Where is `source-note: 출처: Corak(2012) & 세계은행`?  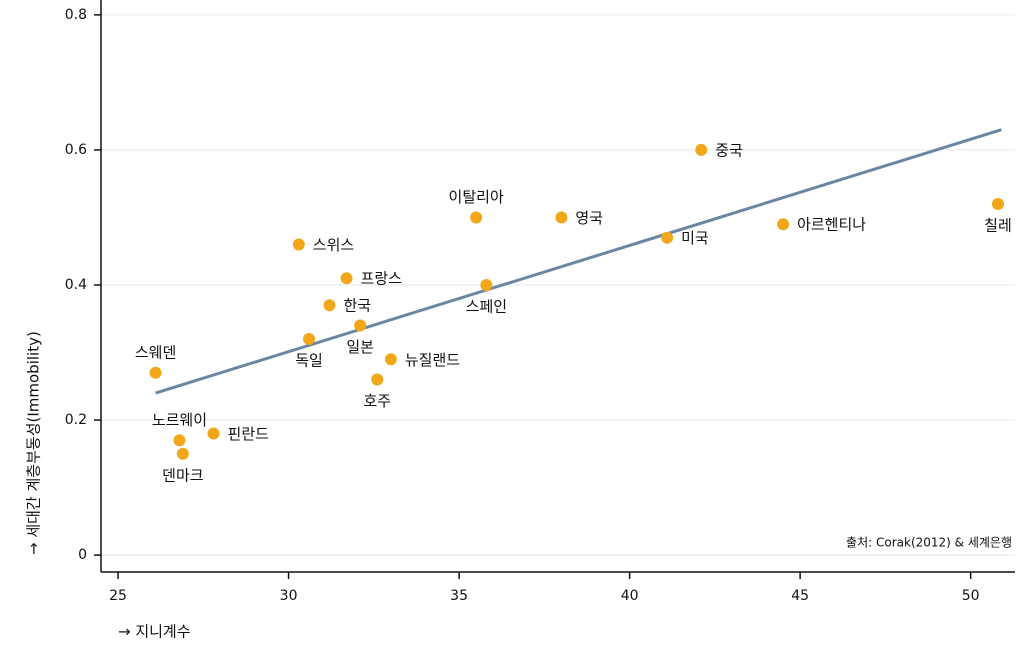 source-note: 출처: Corak(2012) & 세계은행 is located at coordinates (929, 542).